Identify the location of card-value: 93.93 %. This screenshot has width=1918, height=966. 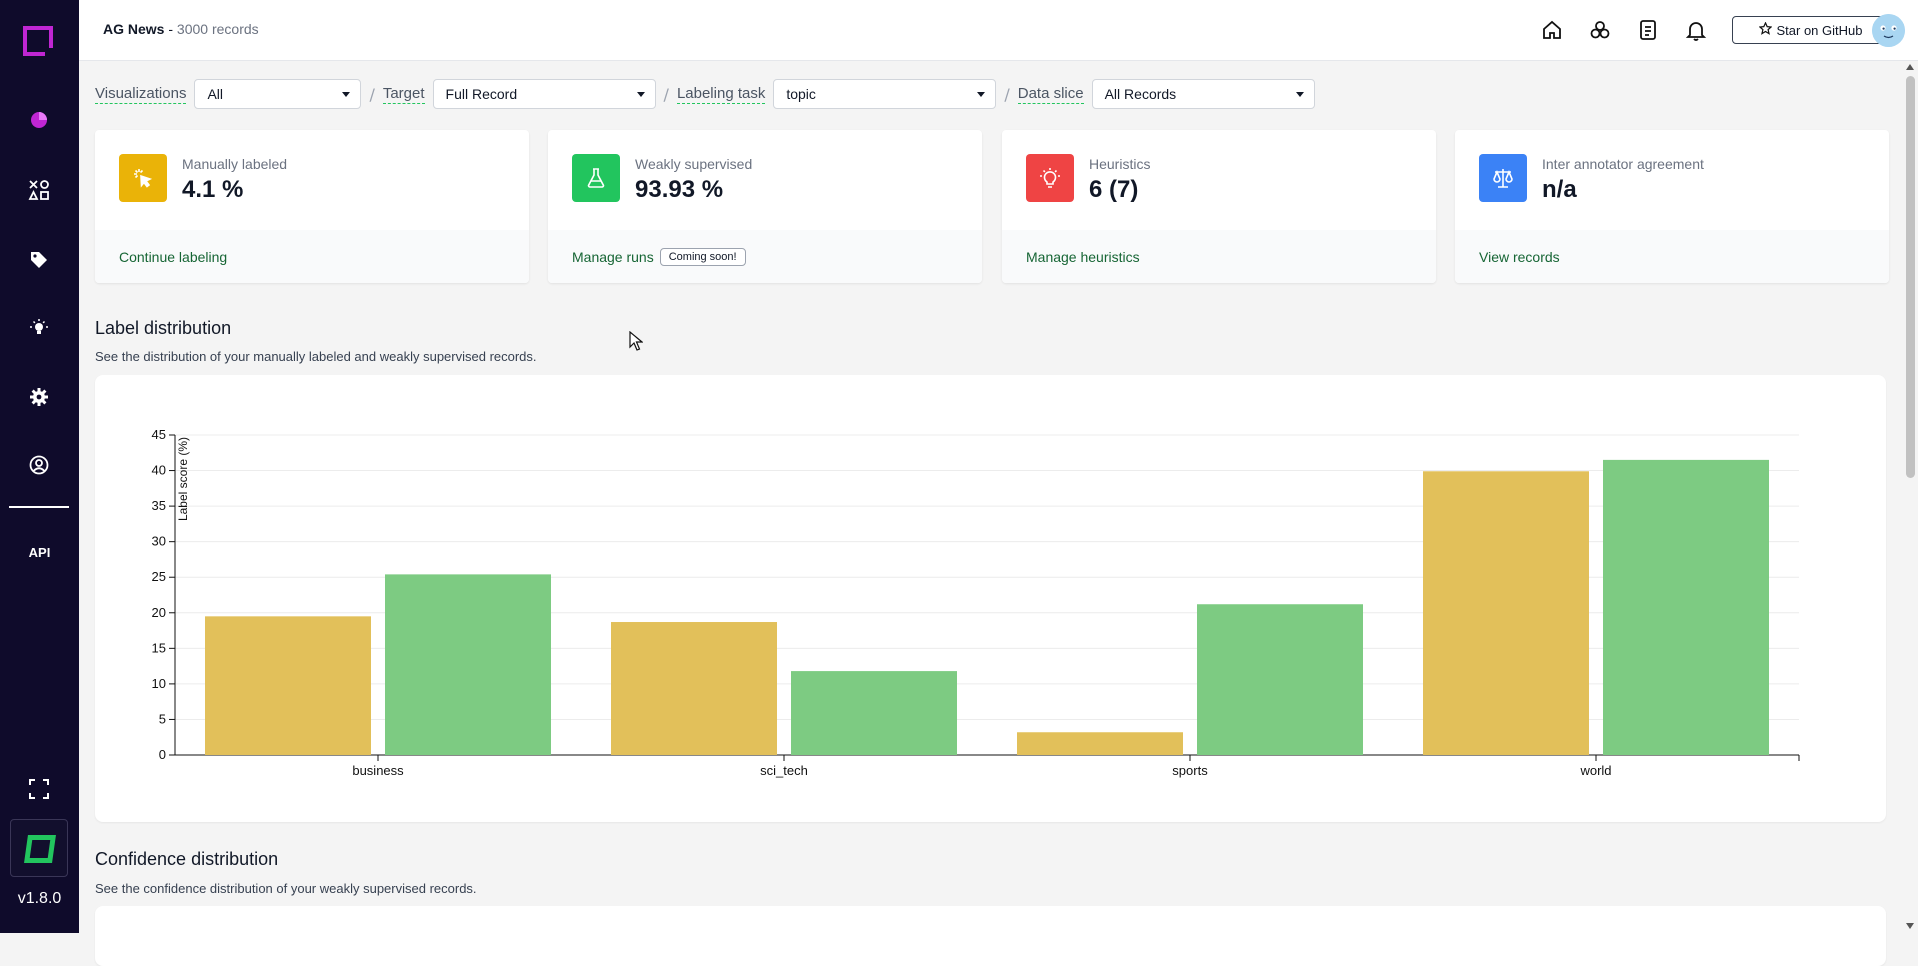
(679, 189).